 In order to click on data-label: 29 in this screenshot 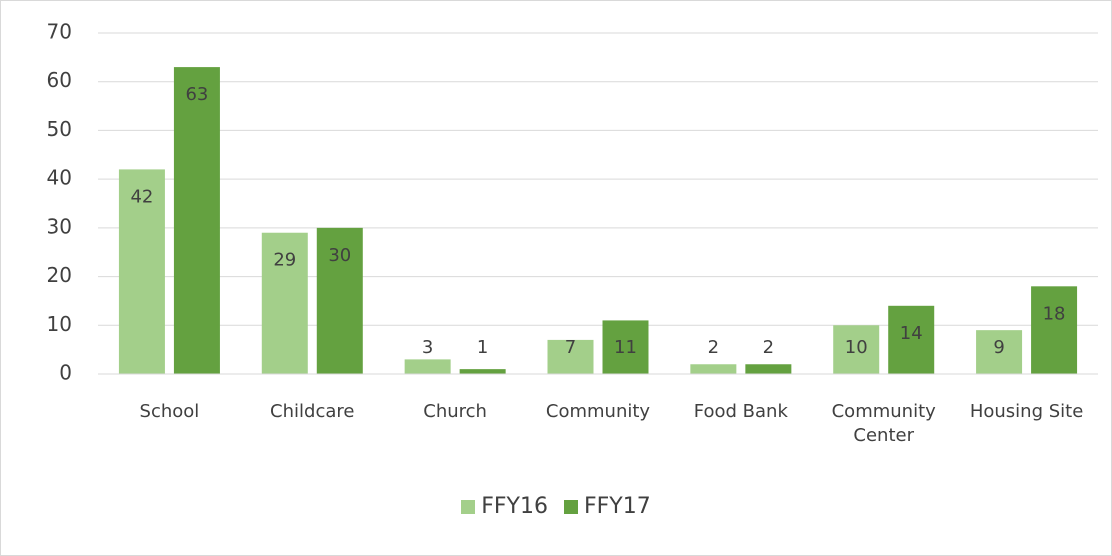, I will do `click(284, 260)`.